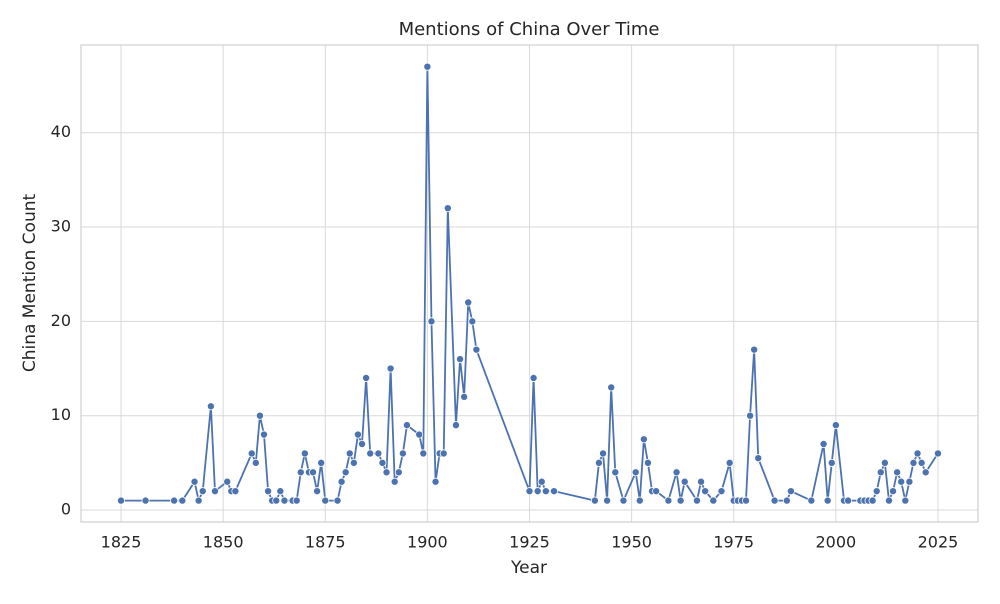 This screenshot has width=1000, height=604. What do you see at coordinates (528, 568) in the screenshot?
I see `x-axis-label: Year` at bounding box center [528, 568].